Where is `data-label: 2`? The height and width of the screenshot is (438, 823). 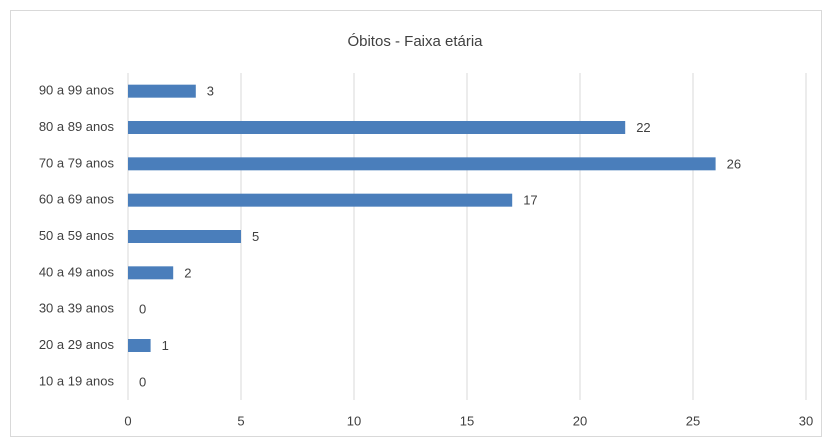 data-label: 2 is located at coordinates (187, 272).